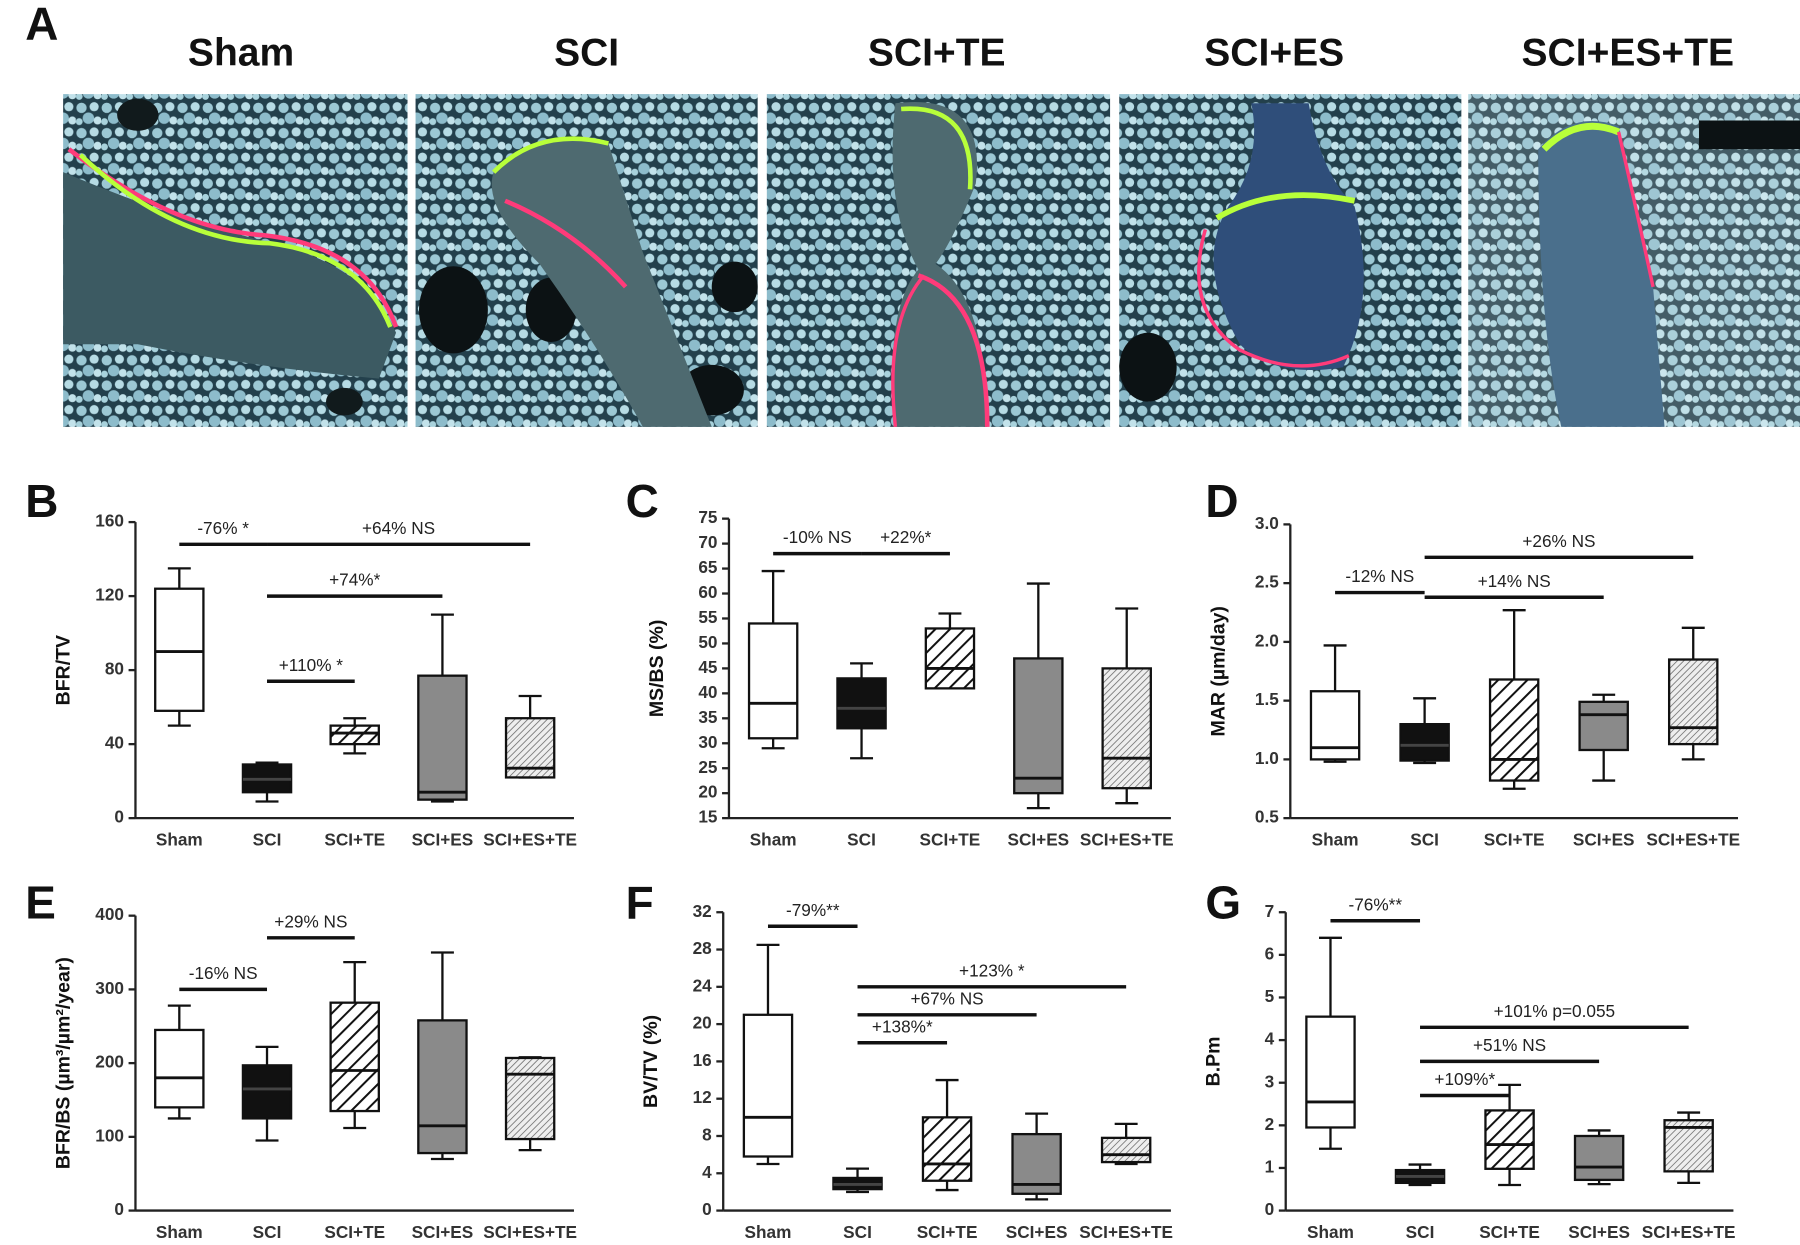 The width and height of the screenshot is (1800, 1245). Describe the element at coordinates (1267, 758) in the screenshot. I see `y-tick-label: 1.0` at that location.